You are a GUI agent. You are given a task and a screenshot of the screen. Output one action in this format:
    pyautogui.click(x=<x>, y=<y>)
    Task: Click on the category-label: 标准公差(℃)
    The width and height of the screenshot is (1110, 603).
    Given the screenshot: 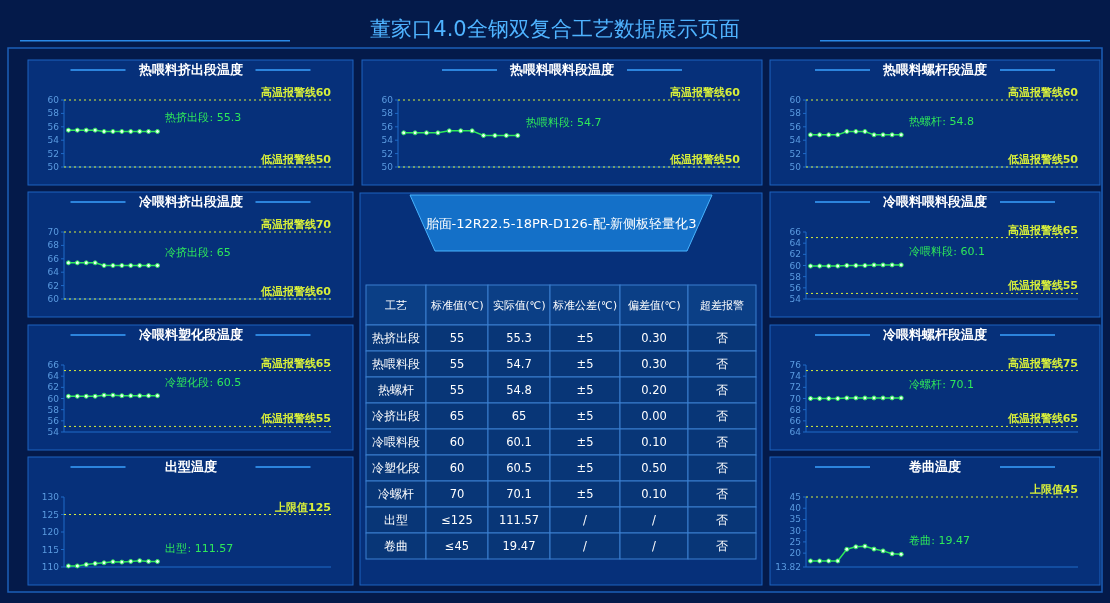 What is the action you would take?
    pyautogui.click(x=584, y=305)
    